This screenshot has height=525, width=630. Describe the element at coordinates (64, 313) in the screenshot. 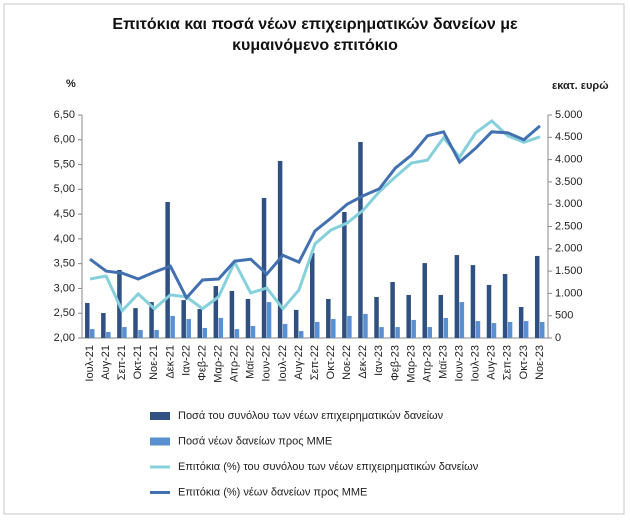

I see `y-tick-label: 2,50` at that location.